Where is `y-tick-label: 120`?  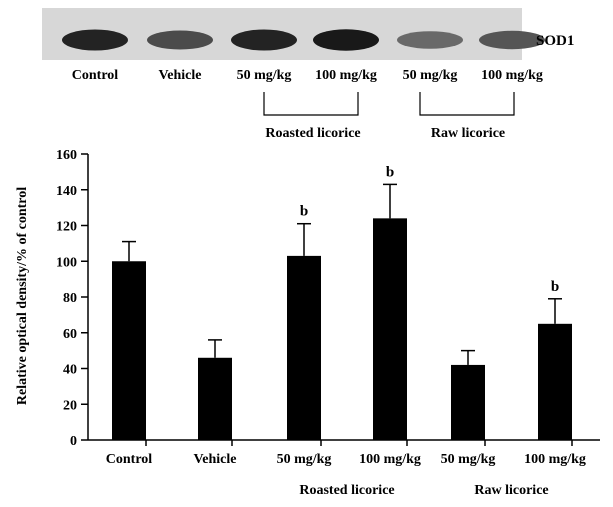 y-tick-label: 120 is located at coordinates (66, 227).